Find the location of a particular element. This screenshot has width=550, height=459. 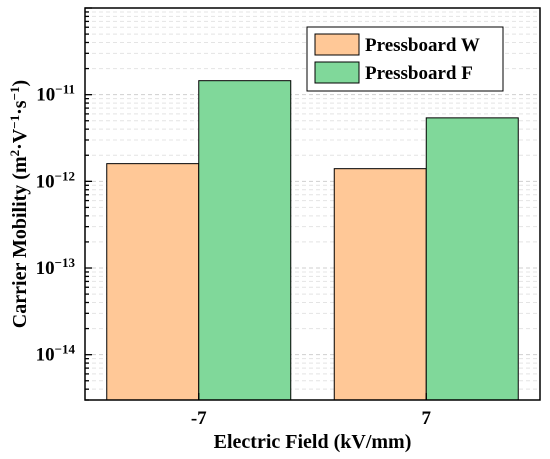

y-tick-labels: 10−11 10−12 10−13 10−14 is located at coordinates (56, 223).